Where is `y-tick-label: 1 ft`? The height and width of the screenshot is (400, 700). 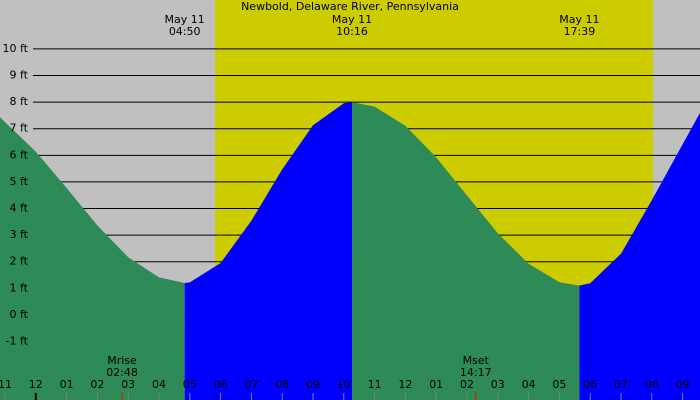
y-tick-label: 1 ft is located at coordinates (19, 287).